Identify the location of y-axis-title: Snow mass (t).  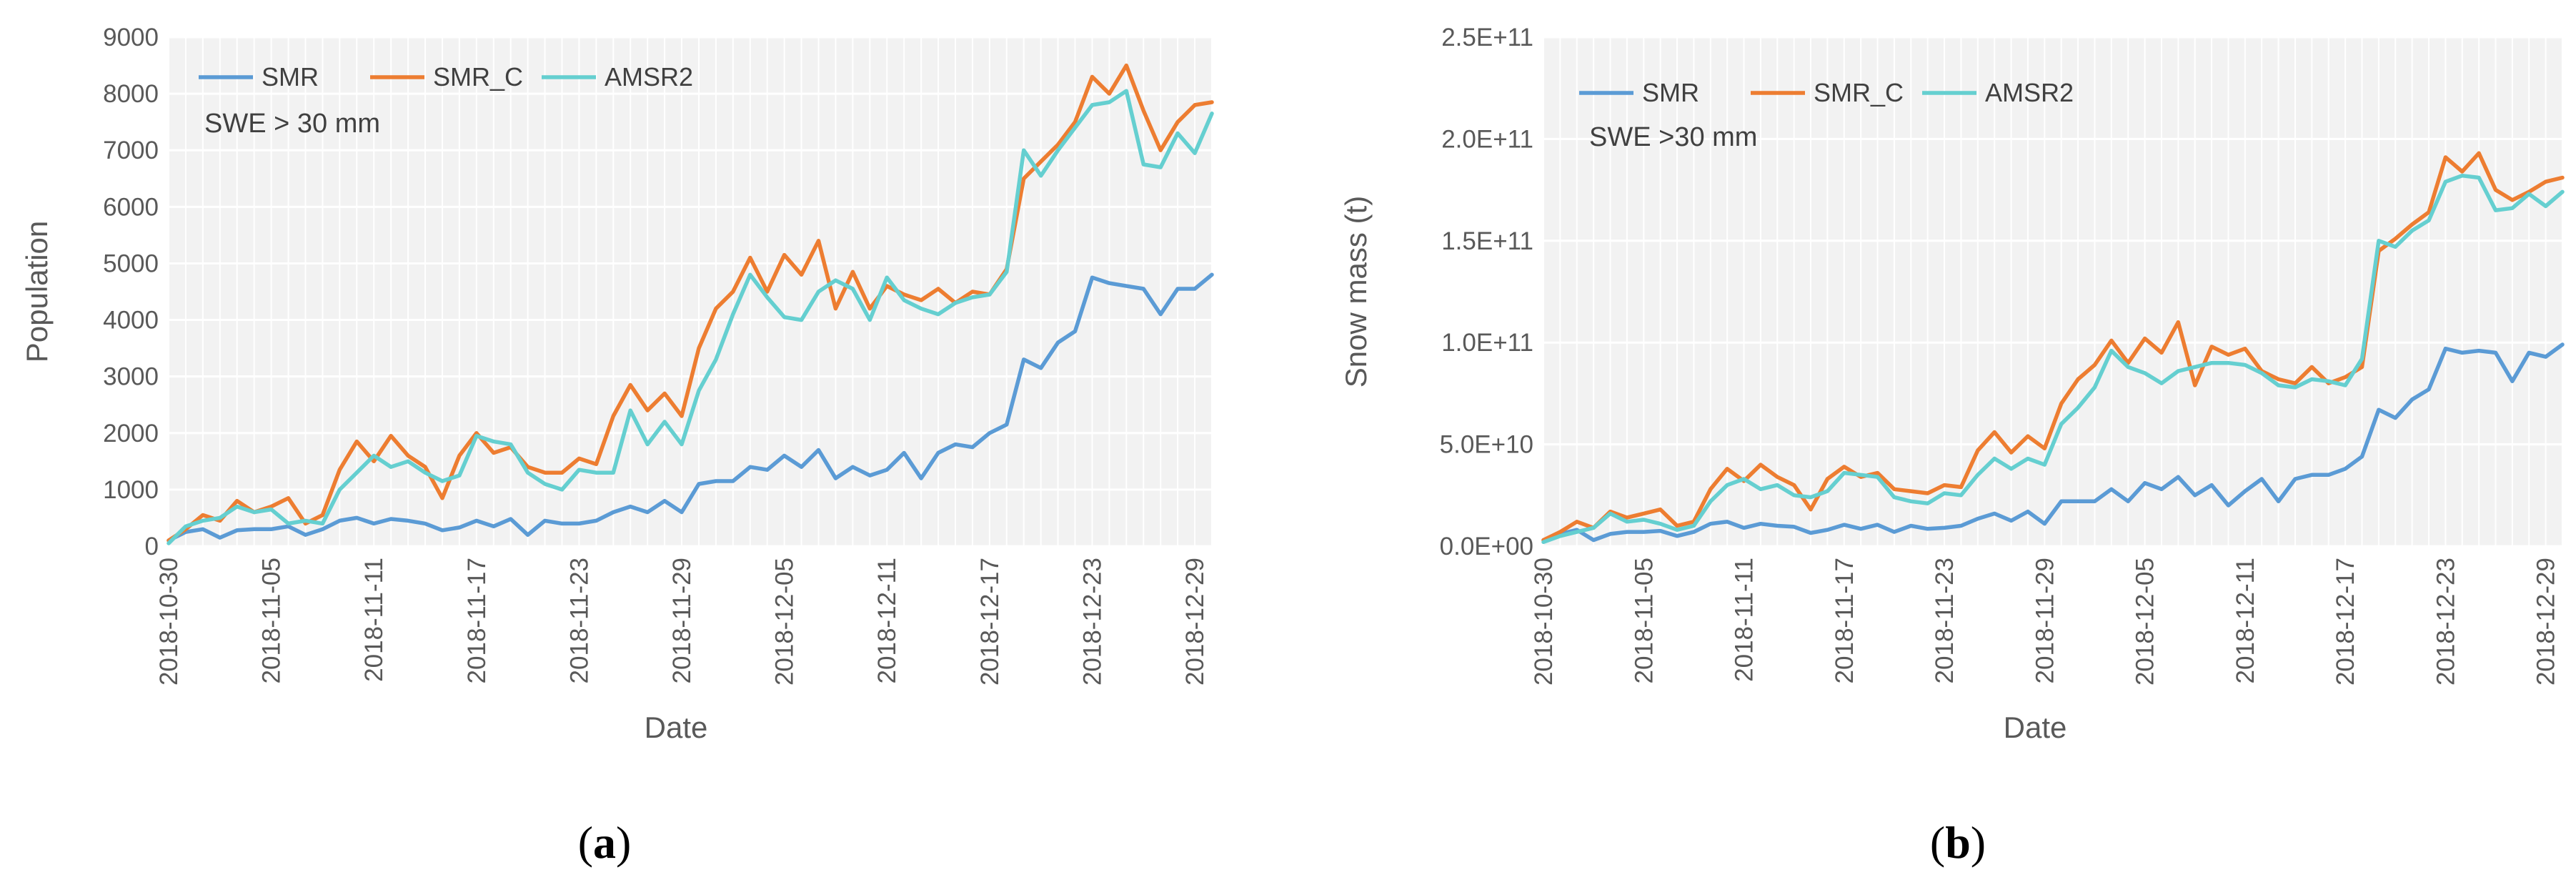
(1356, 291).